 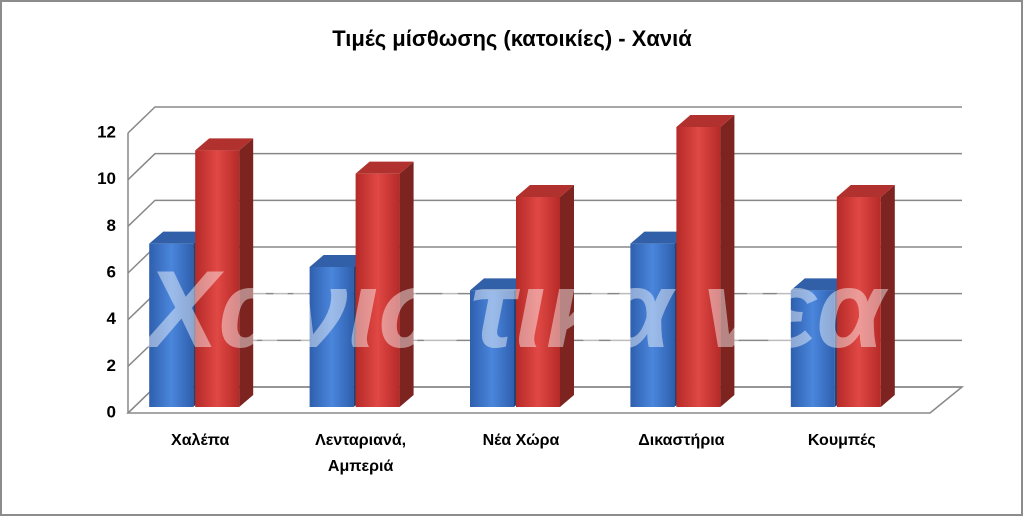 What do you see at coordinates (361, 453) in the screenshot?
I see `x-tick-label: Λενταριανά, Αμπεριά` at bounding box center [361, 453].